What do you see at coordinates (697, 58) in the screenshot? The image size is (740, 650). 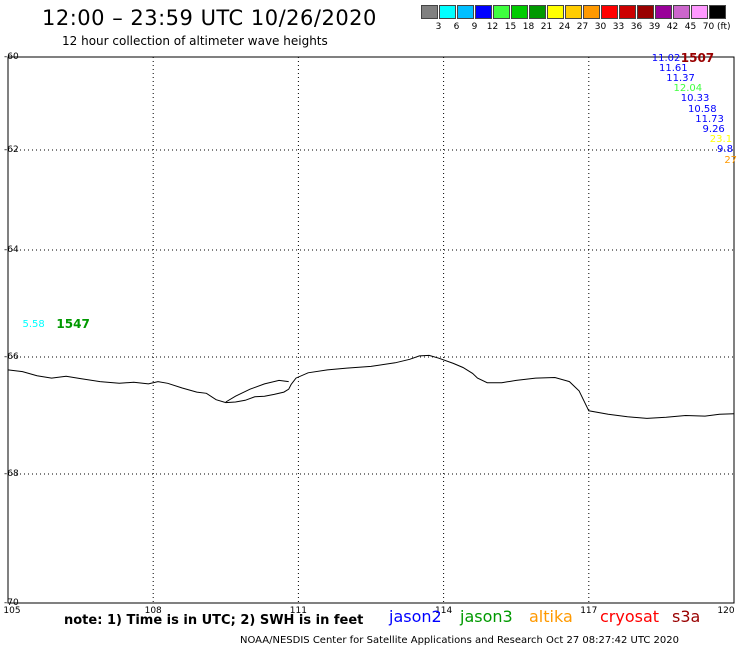 I see `pass-time-label: 1507` at bounding box center [697, 58].